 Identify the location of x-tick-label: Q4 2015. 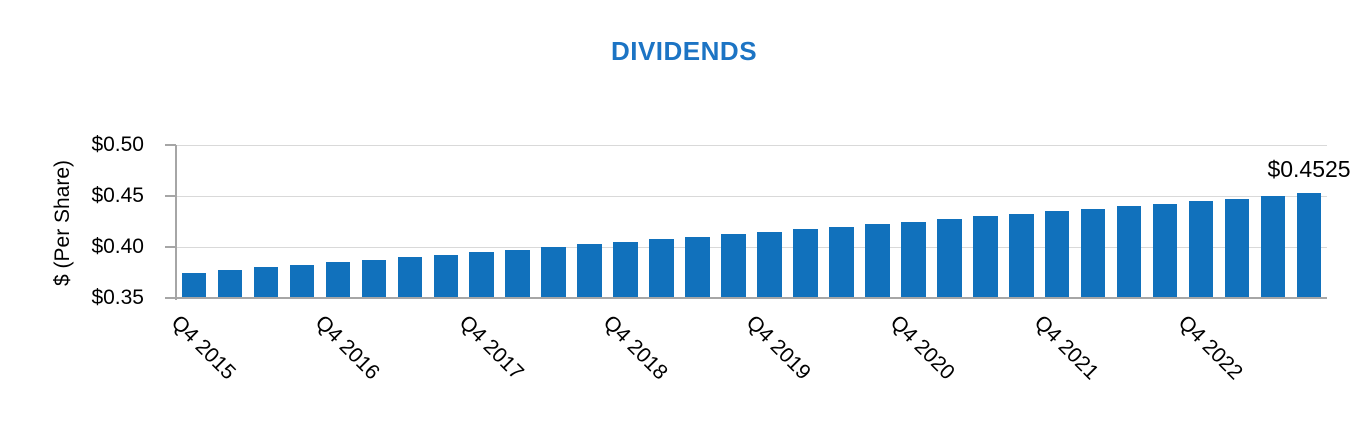
(203, 348).